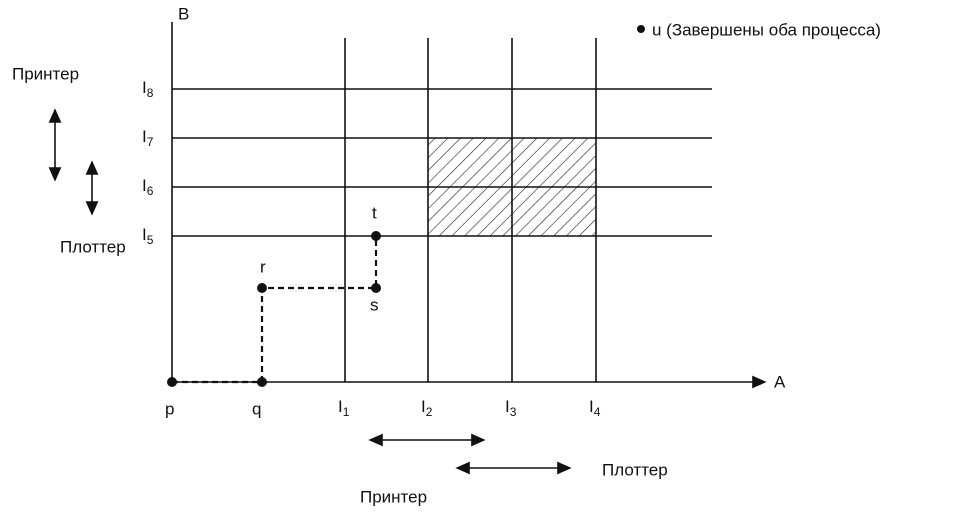 This screenshot has width=967, height=517. Describe the element at coordinates (766, 29) in the screenshot. I see `legend-text: u (Завершены оба процесса)` at that location.